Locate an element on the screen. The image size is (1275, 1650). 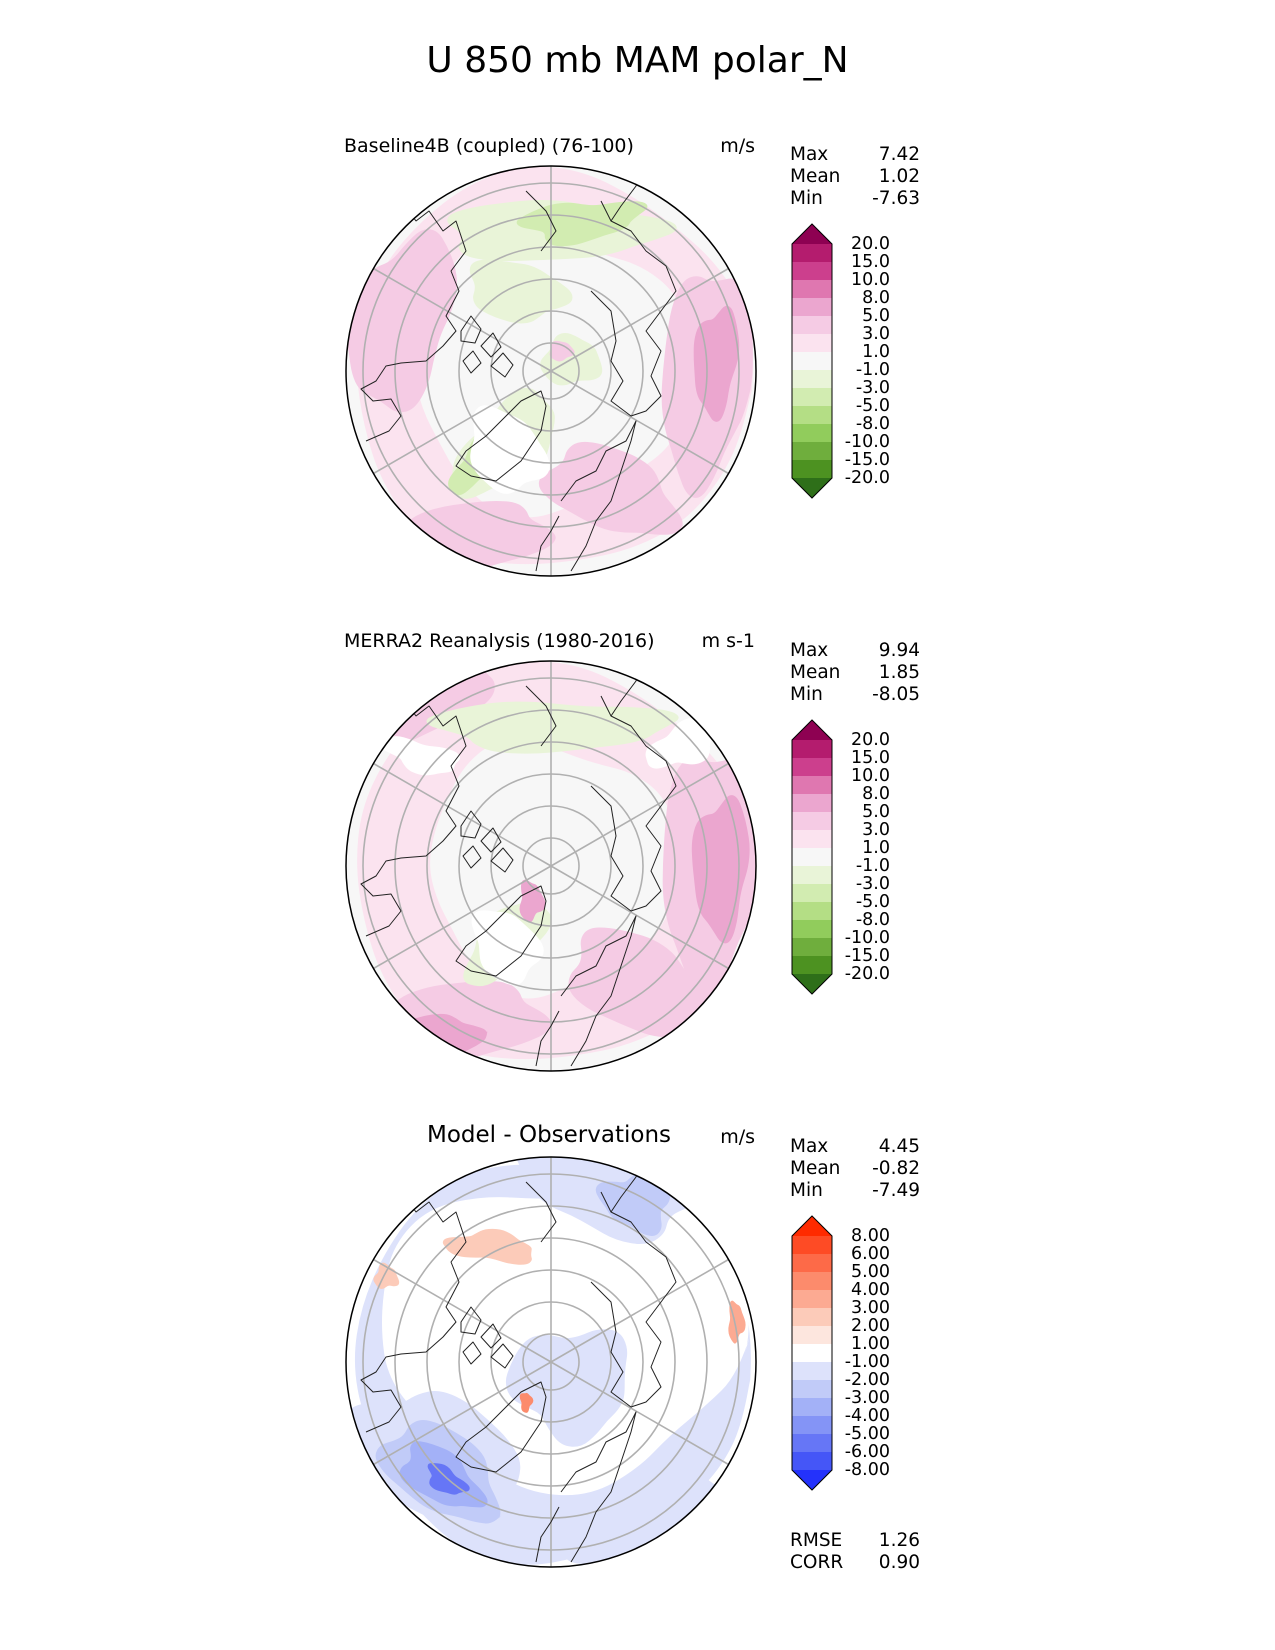
colorbar-tick-label: -5.00 is located at coordinates (867, 1434).